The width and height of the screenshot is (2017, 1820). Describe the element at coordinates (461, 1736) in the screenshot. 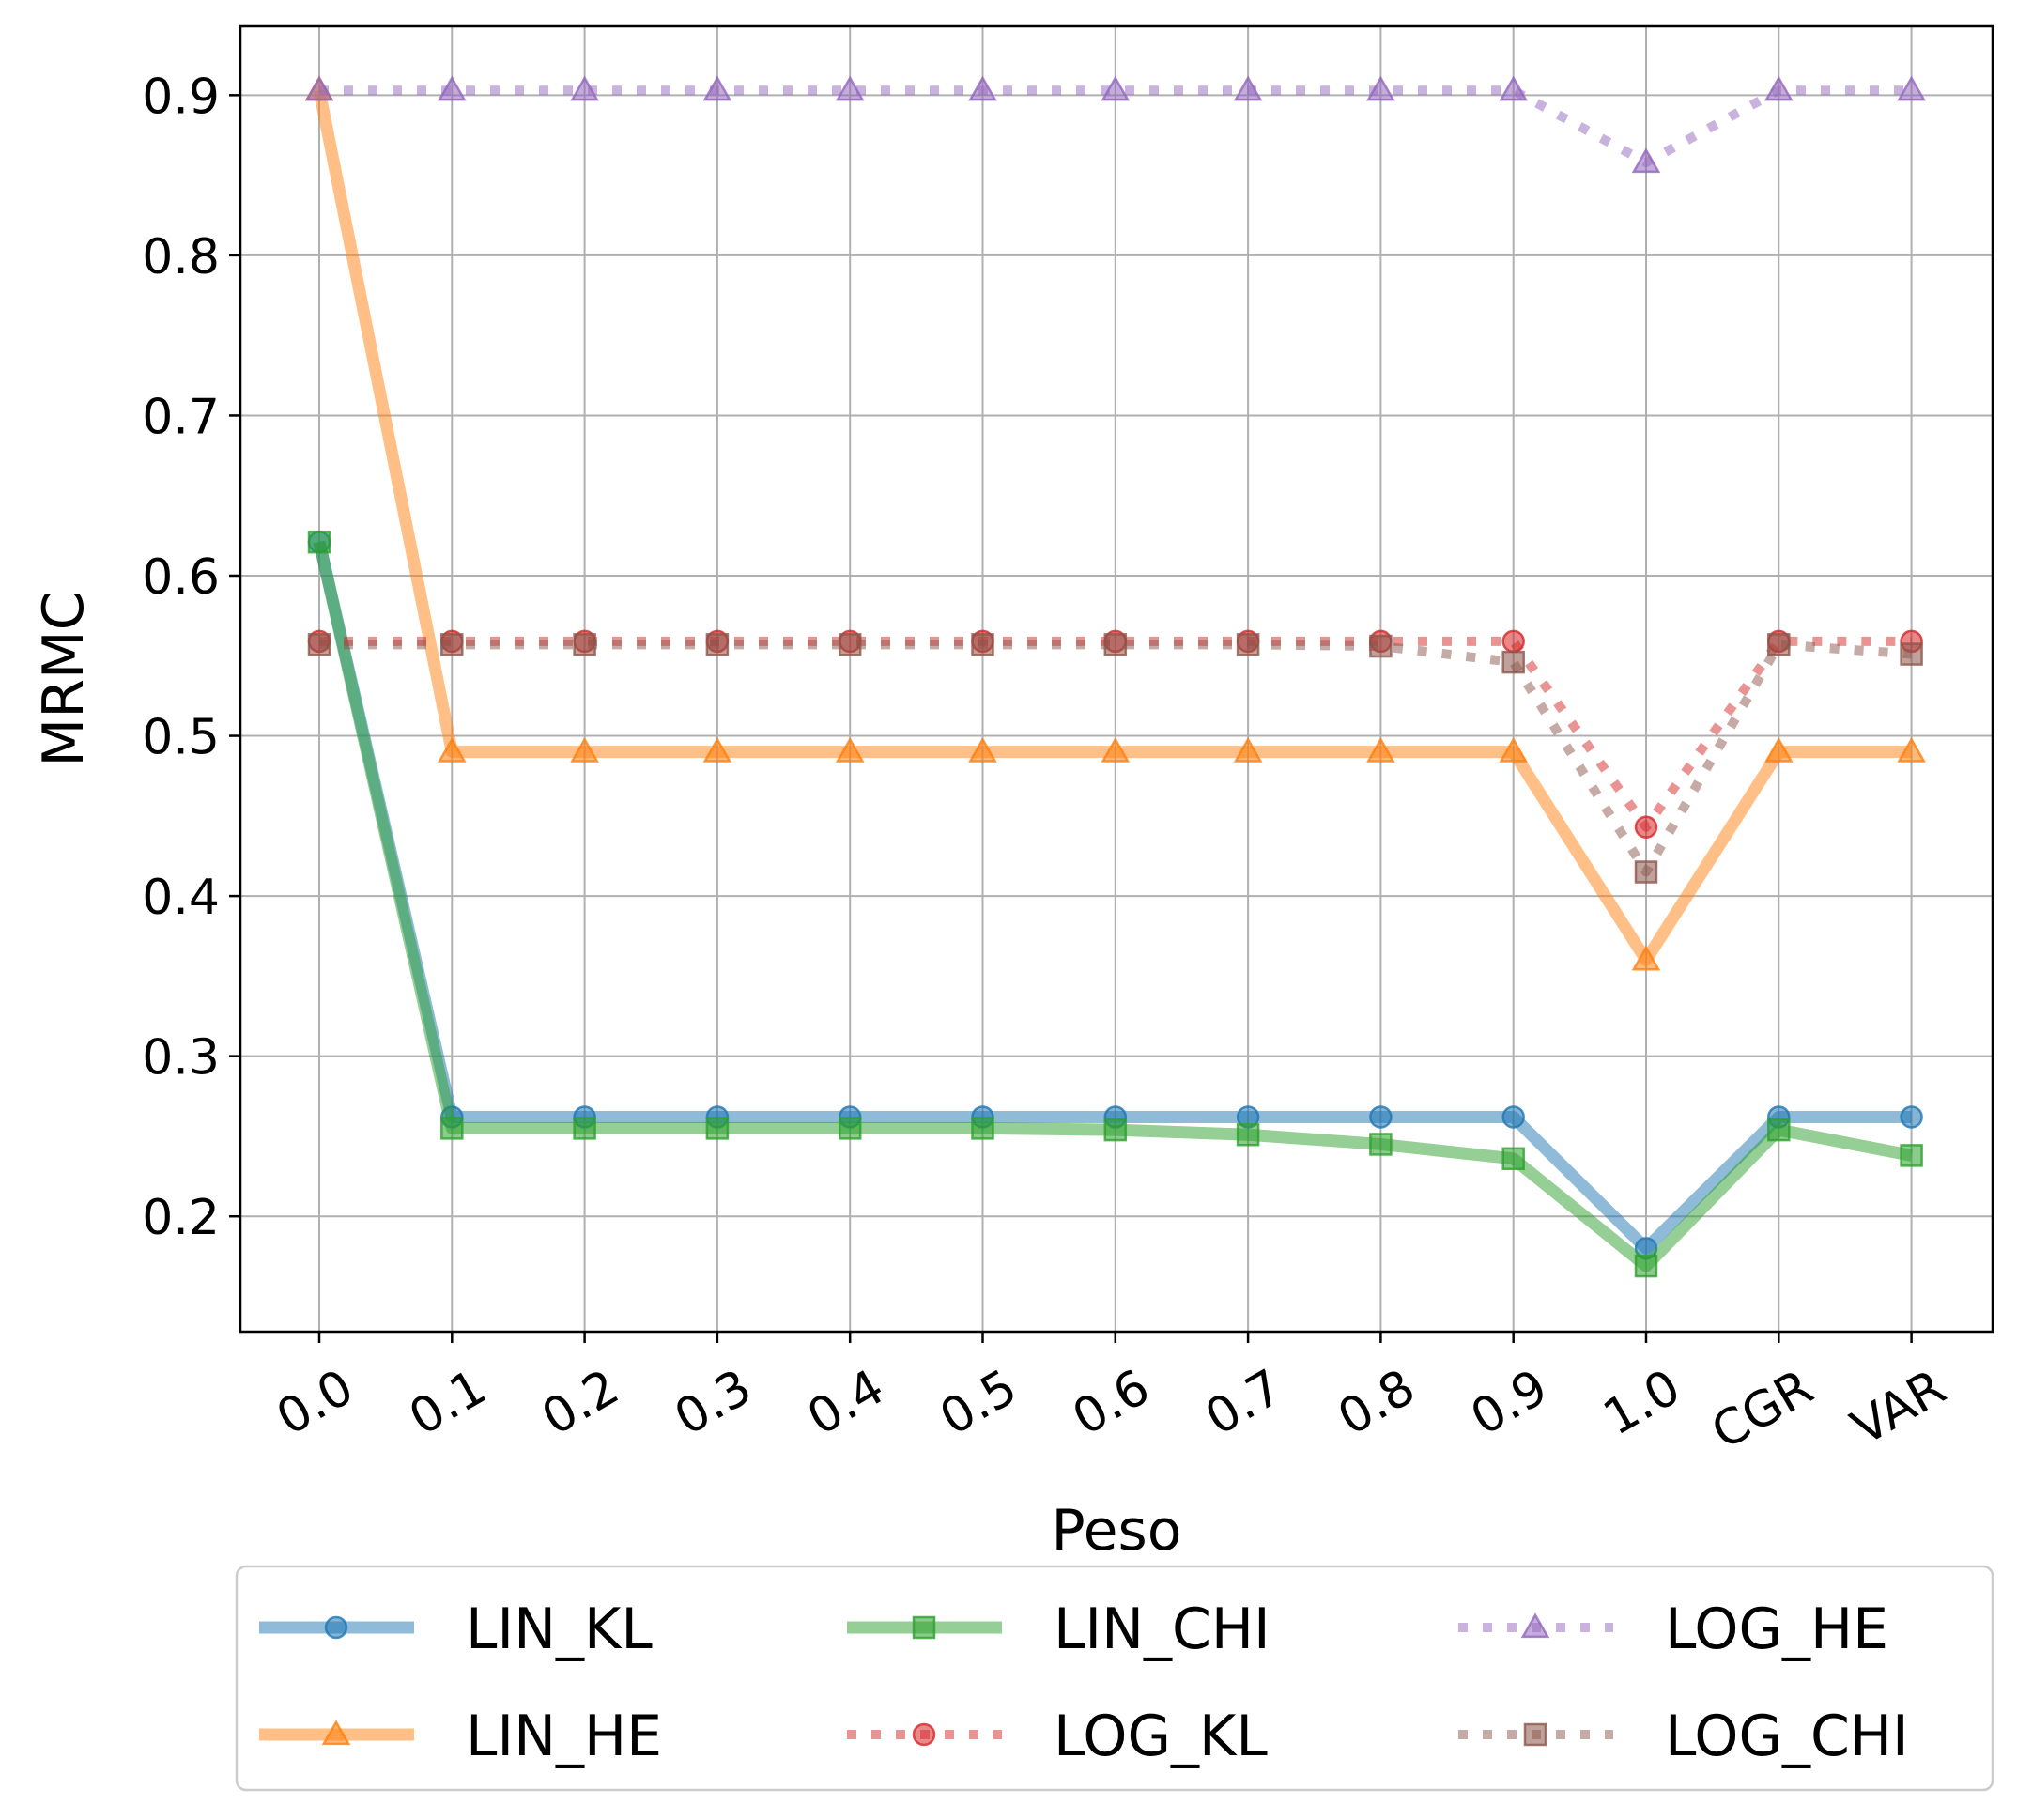

I see `legend-entry-lin-he: LIN_HE` at that location.